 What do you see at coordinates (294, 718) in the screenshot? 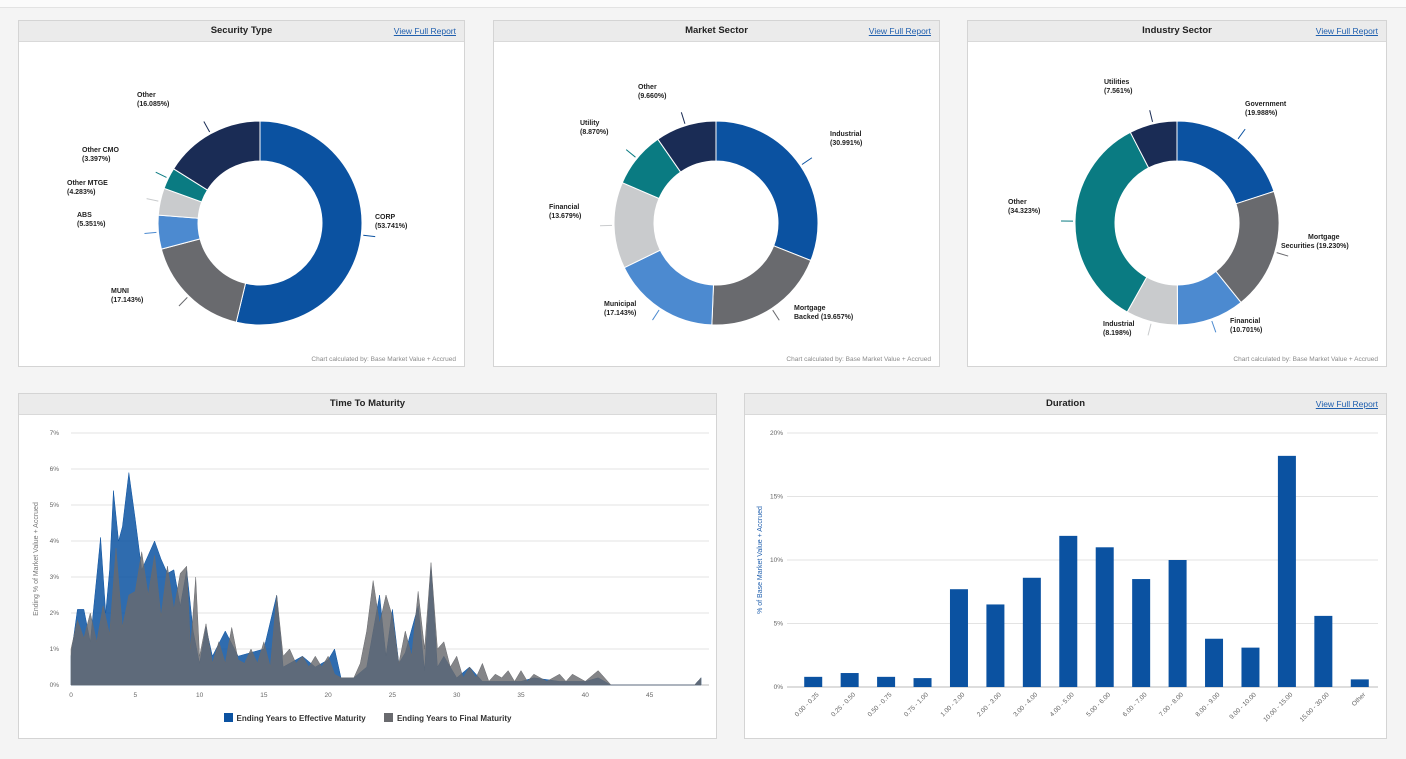
I see `legend-item-effective-maturity: Ending Years to Effective Maturity` at bounding box center [294, 718].